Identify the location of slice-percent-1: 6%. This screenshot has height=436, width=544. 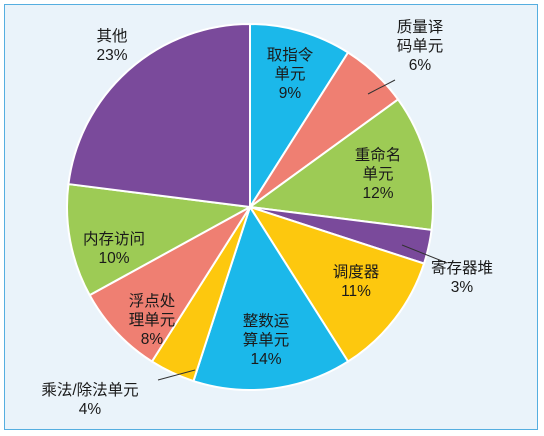
(420, 65).